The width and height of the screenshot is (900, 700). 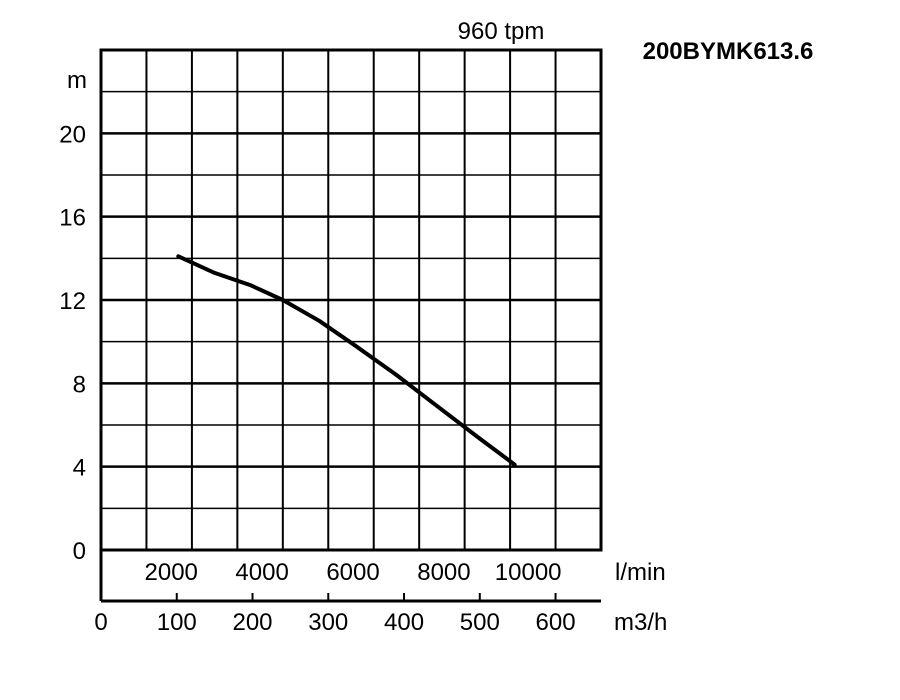 What do you see at coordinates (640, 572) in the screenshot?
I see `x-axis-unit-lmin: l/min` at bounding box center [640, 572].